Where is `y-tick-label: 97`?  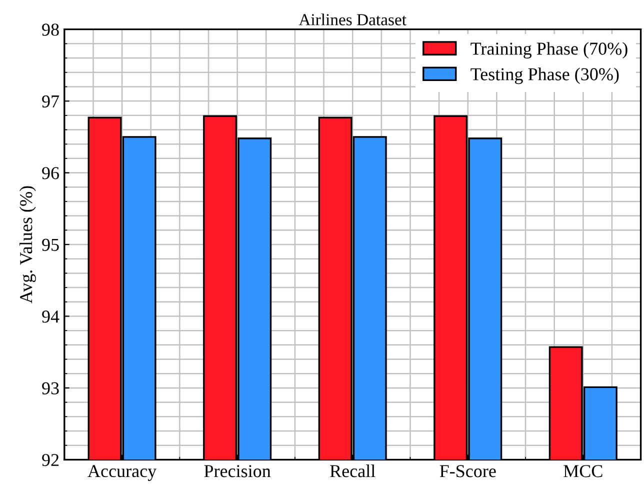
y-tick-label: 97 is located at coordinates (51, 101).